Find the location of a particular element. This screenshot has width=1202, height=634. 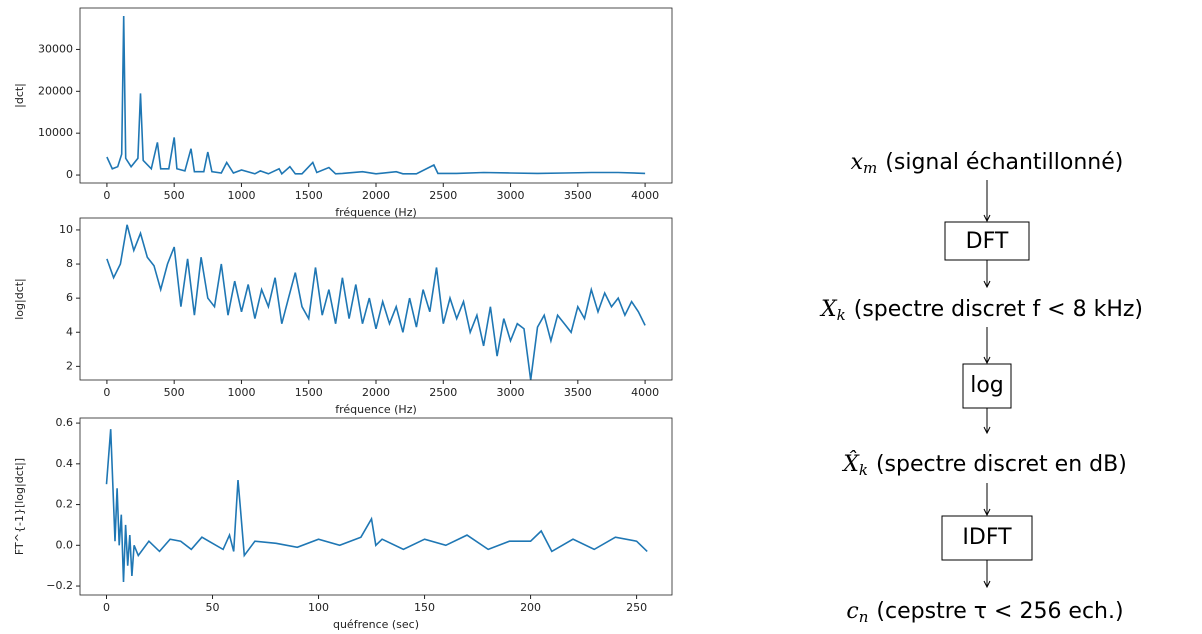

y-axis-label: FT^{-1}[log|dct|] is located at coordinates (19, 506).